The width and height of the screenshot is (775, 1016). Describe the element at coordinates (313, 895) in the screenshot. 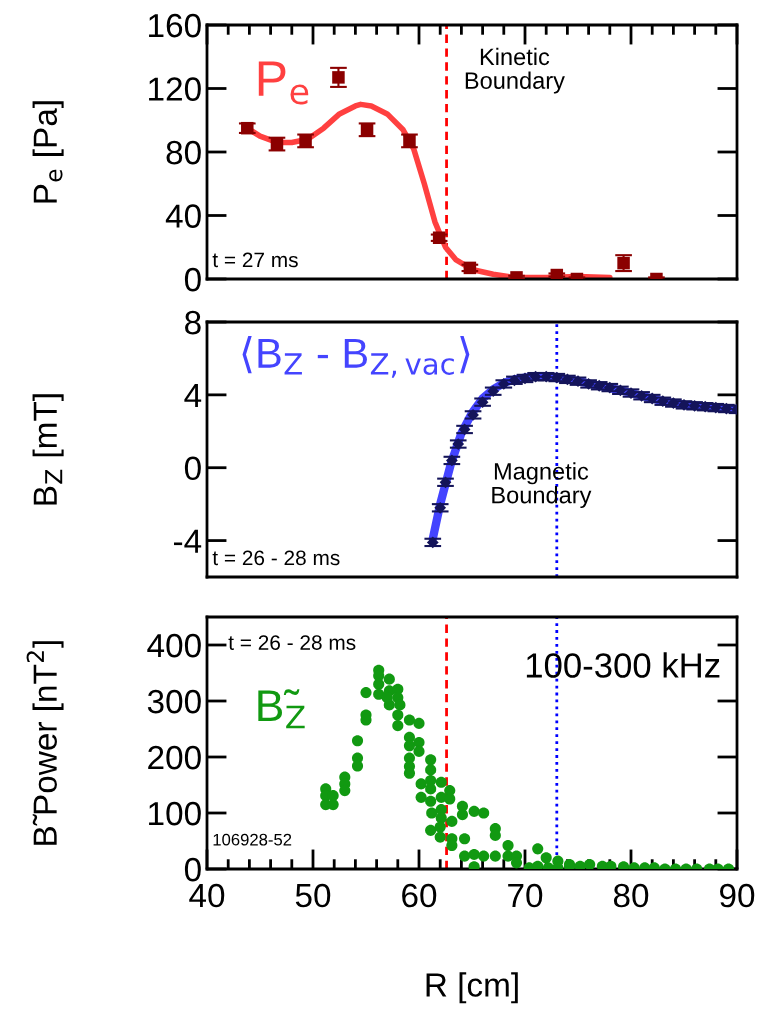

I see `x-tick-label: 50` at that location.